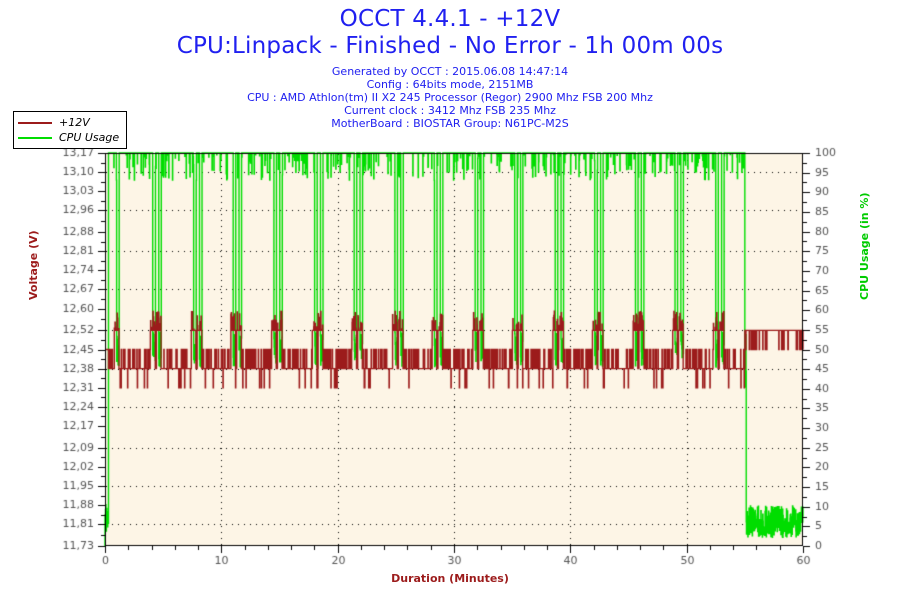 The height and width of the screenshot is (600, 900). I want to click on legend-swatch-voltage-icon, so click(35, 122).